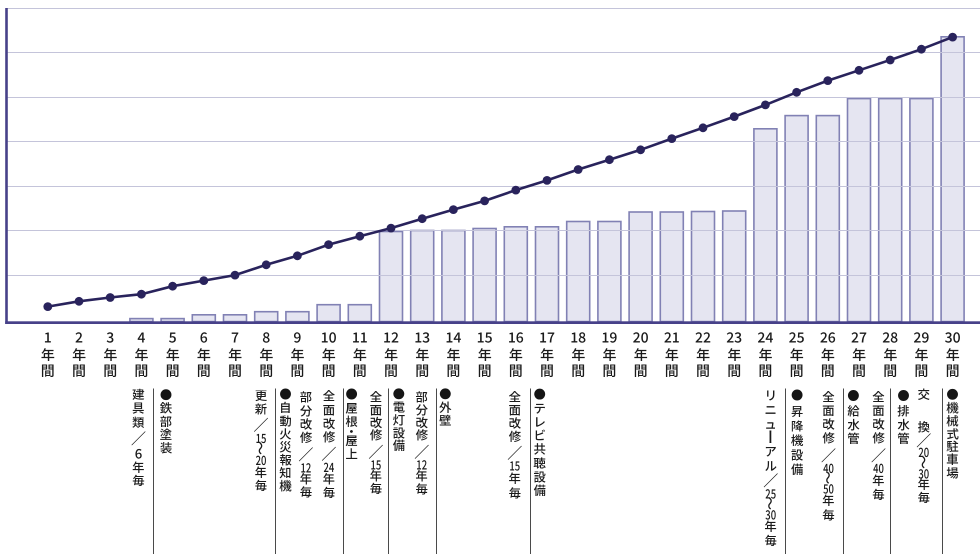  I want to click on svg-text: 26, so click(828, 338).